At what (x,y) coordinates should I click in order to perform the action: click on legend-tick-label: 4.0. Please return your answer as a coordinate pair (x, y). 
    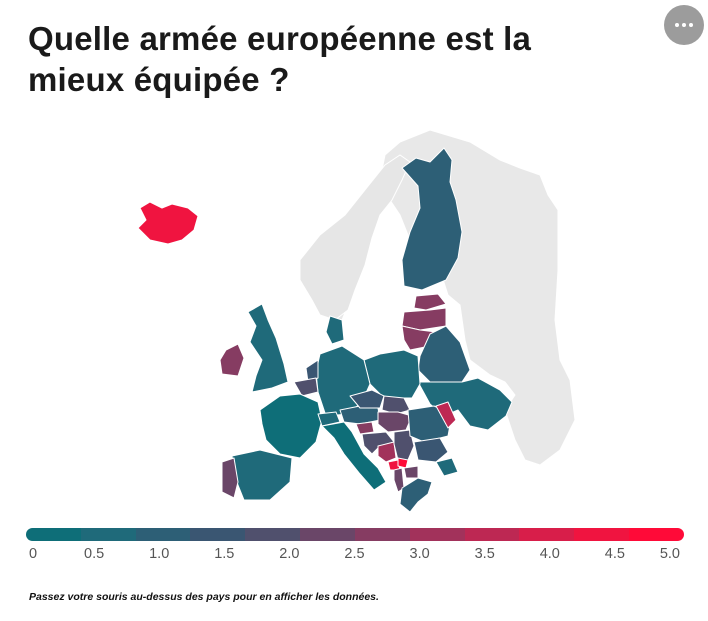
    Looking at the image, I should click on (549, 554).